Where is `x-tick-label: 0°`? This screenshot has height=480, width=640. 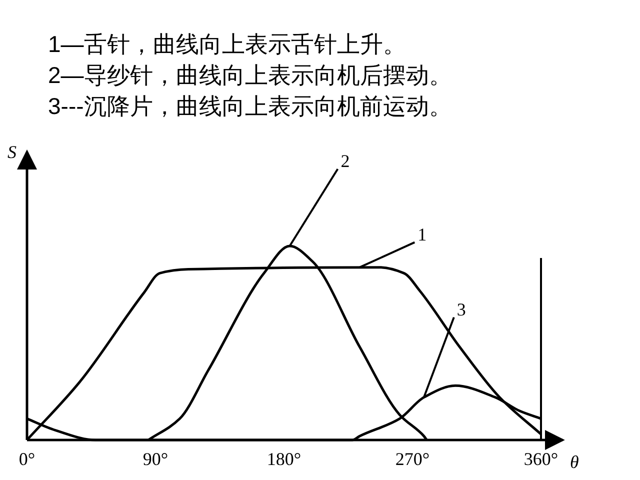 x-tick-label: 0° is located at coordinates (27, 459).